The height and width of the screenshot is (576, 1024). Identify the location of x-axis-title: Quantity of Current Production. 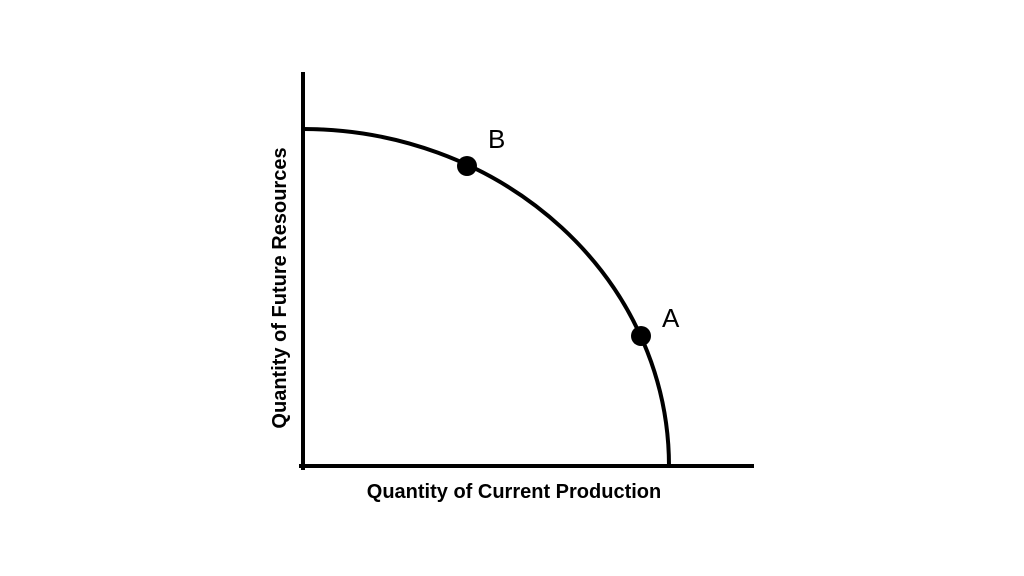
(514, 492).